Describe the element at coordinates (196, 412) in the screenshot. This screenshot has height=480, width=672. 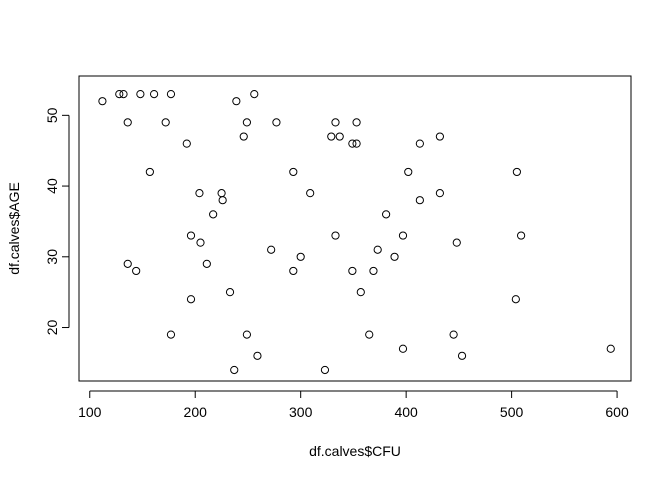
I see `x-tick-label: 200` at that location.